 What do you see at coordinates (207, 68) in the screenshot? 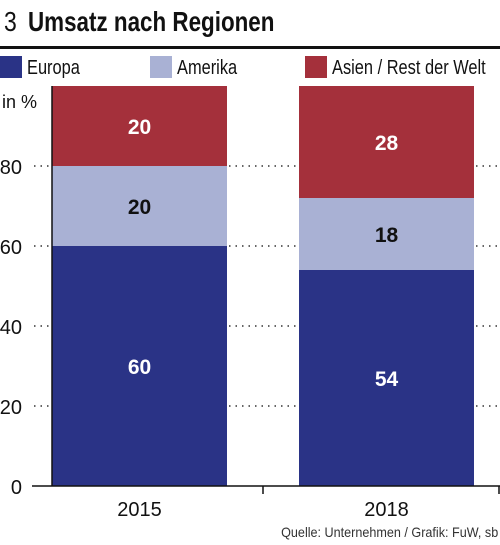
I see `legend-label-amerika: Amerika` at bounding box center [207, 68].